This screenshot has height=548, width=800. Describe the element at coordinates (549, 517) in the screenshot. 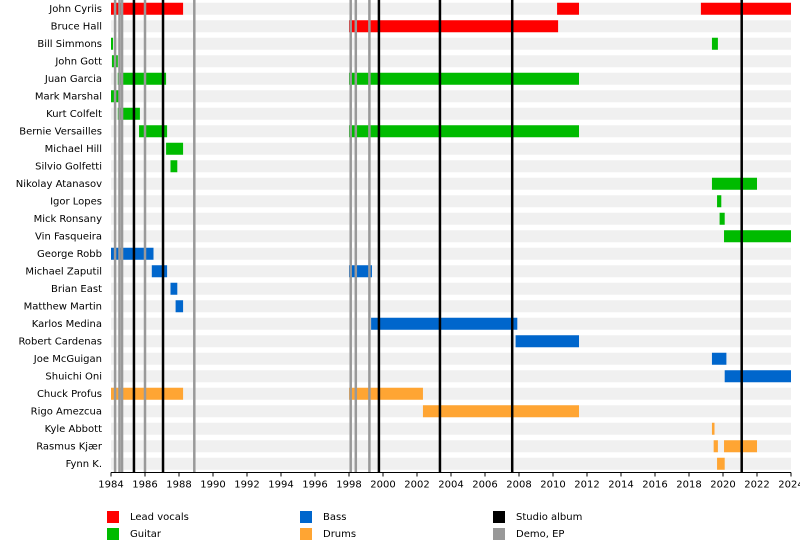

I see `legend-label: Studio album` at that location.